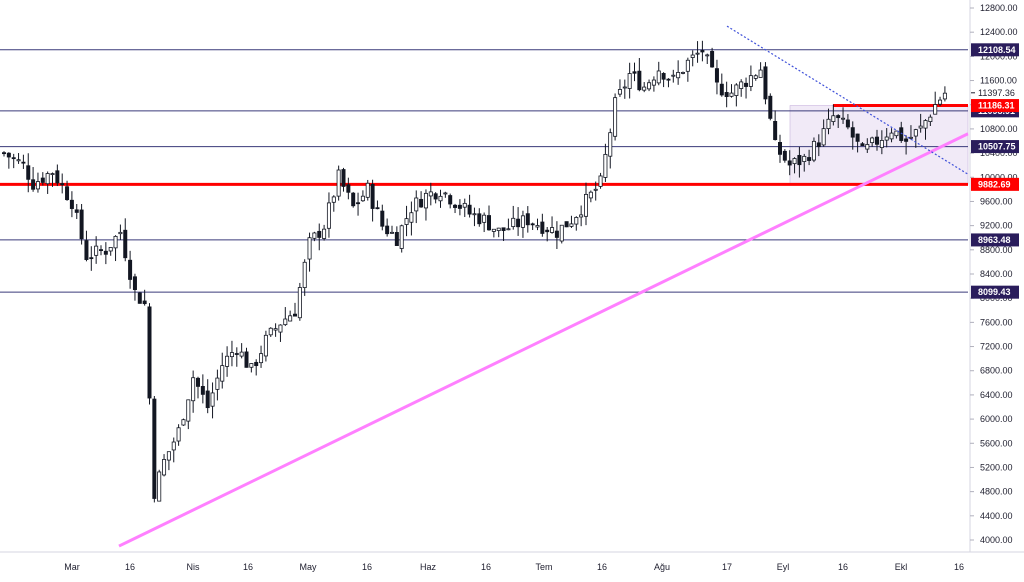  What do you see at coordinates (999, 32) in the screenshot?
I see `price-tick-label: 12400.00` at bounding box center [999, 32].